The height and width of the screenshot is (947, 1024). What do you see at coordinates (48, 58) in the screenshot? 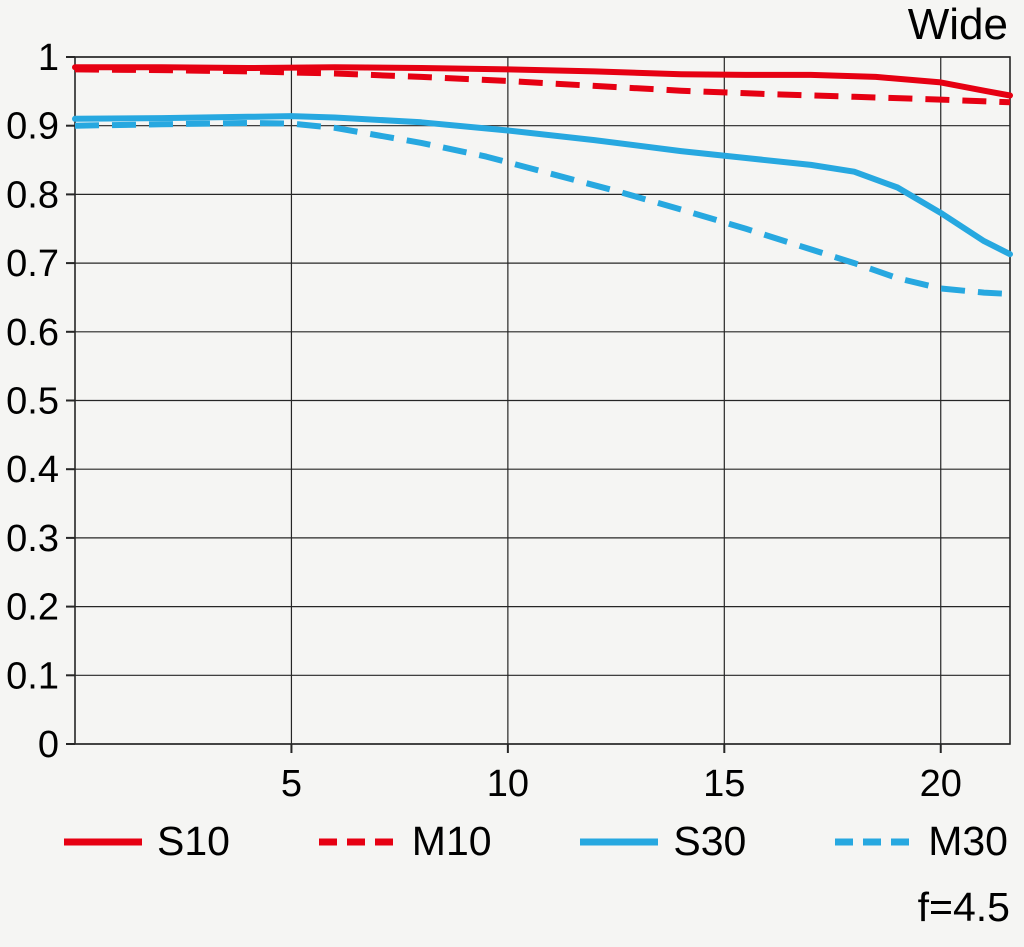
I see `y-tick-label: 1` at bounding box center [48, 58].